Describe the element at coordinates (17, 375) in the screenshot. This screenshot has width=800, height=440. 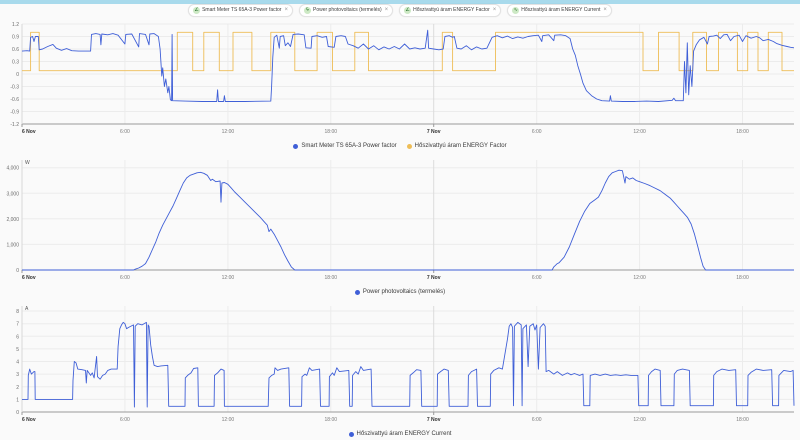
I see `y-tick-label: 3` at that location.